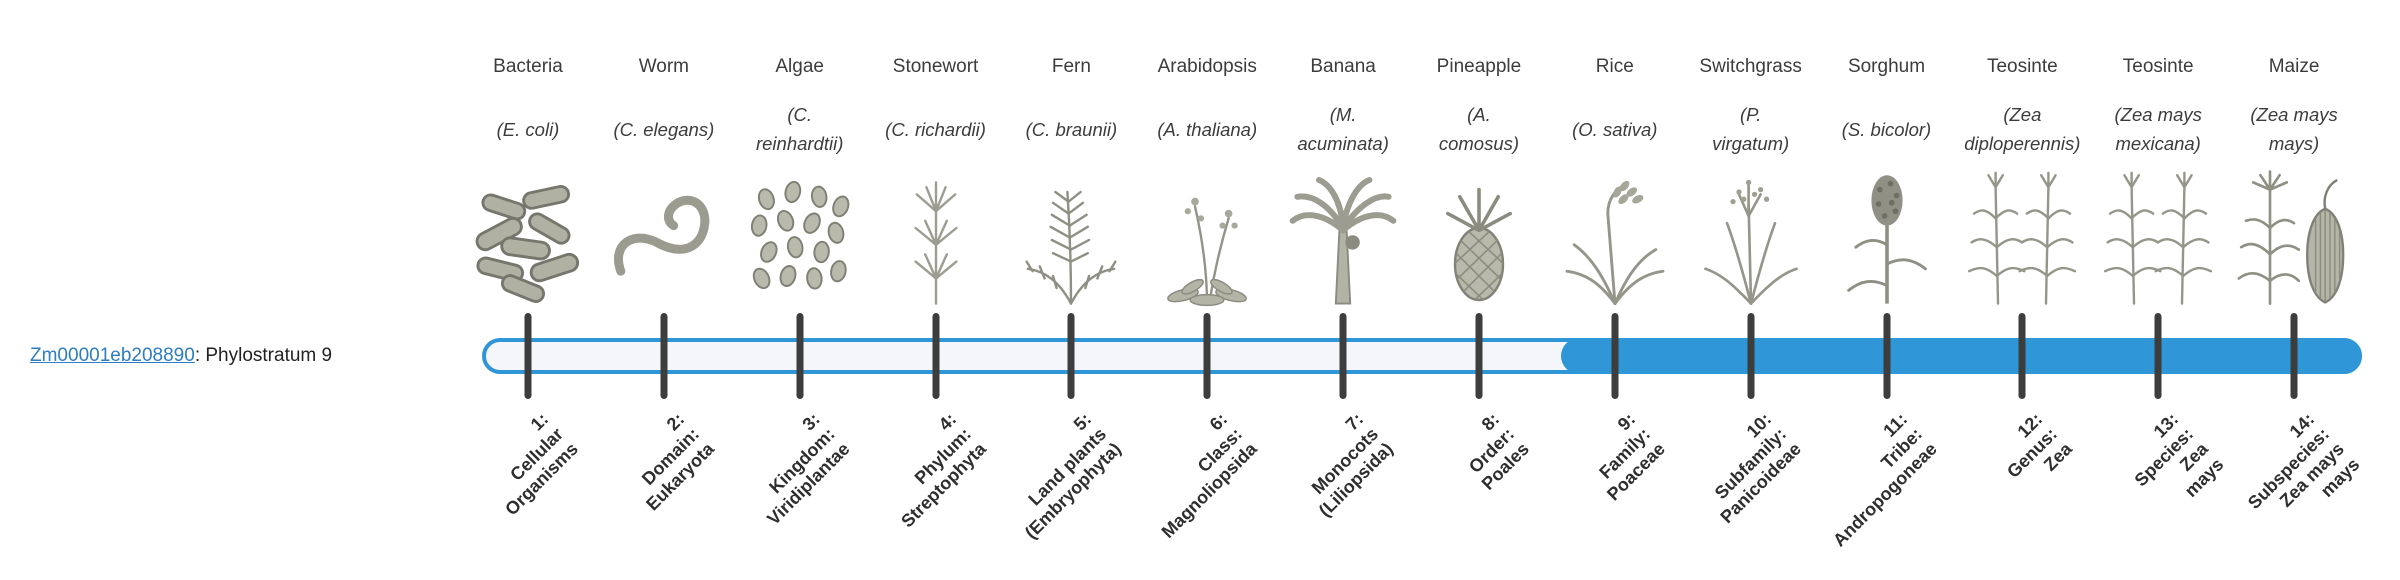 This screenshot has width=2400, height=580. I want to click on organism-scientific-name: (M. acuminata), so click(1343, 129).